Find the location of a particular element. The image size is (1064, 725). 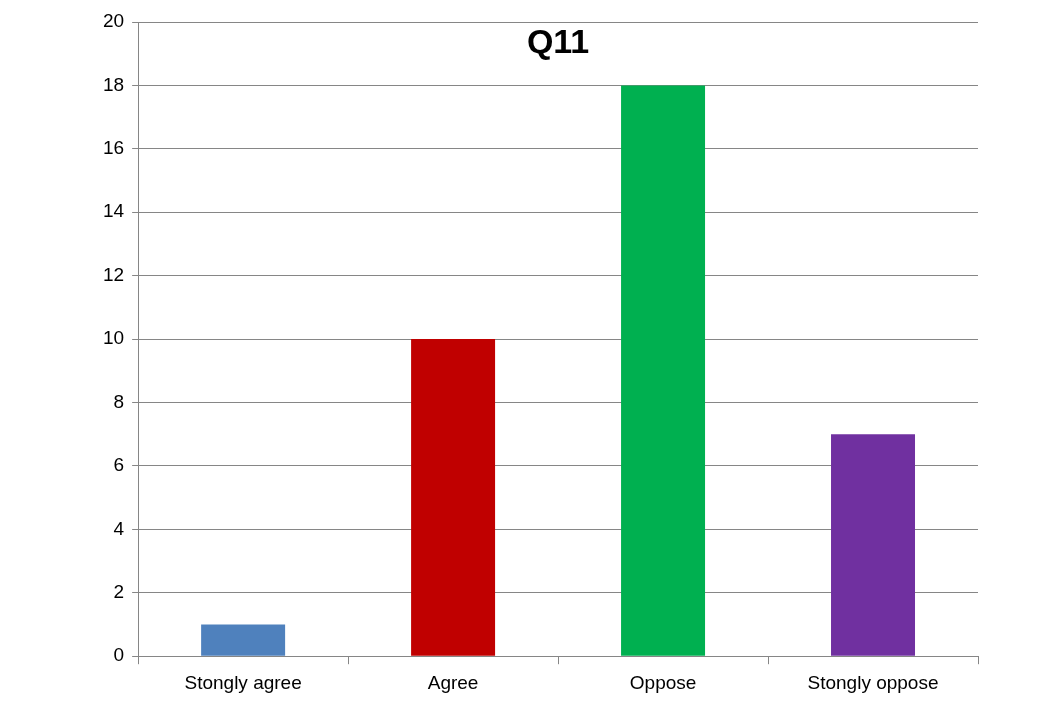

y-tick-label: 20 is located at coordinates (113, 21).